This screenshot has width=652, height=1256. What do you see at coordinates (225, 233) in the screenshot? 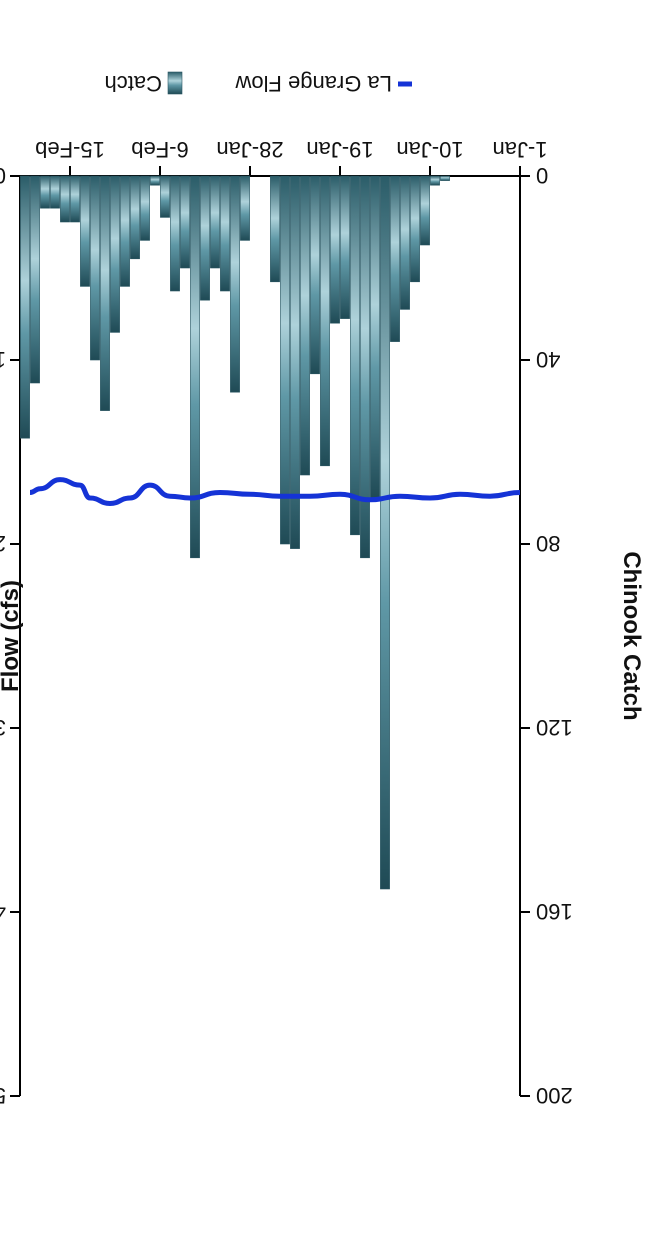
I see `catch-bar-30-Jan` at bounding box center [225, 233].